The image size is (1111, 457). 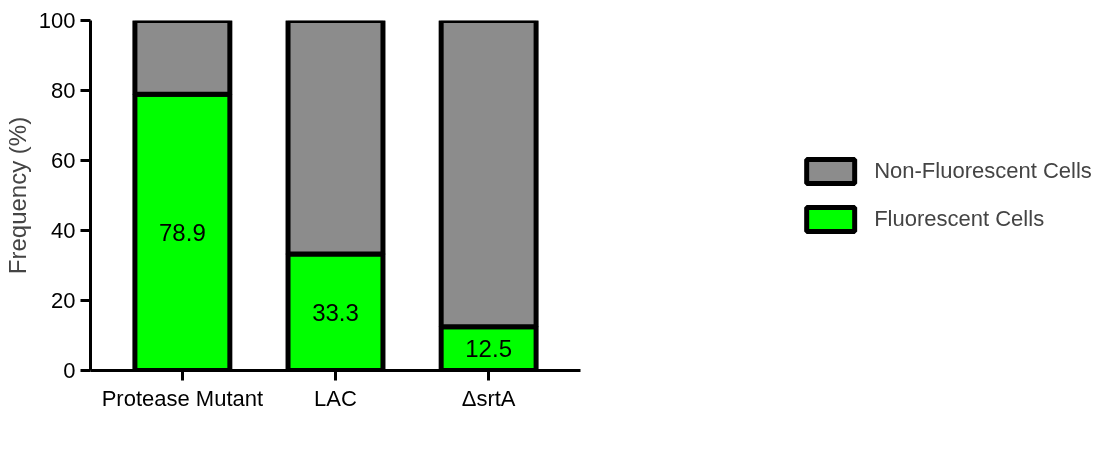 What do you see at coordinates (983, 171) in the screenshot?
I see `legend-label: Non-Fluorescent Cells` at bounding box center [983, 171].